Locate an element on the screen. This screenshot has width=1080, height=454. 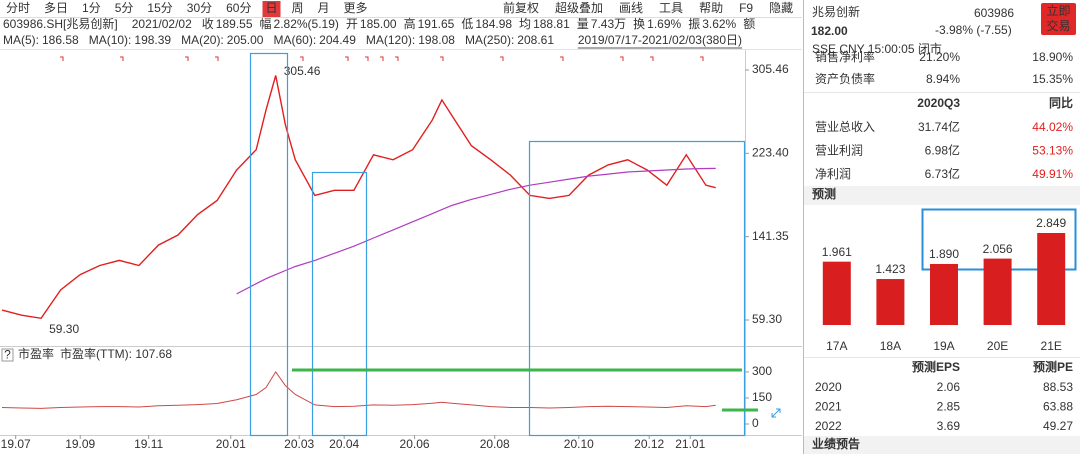
quote-label: 均 is located at coordinates (525, 24).